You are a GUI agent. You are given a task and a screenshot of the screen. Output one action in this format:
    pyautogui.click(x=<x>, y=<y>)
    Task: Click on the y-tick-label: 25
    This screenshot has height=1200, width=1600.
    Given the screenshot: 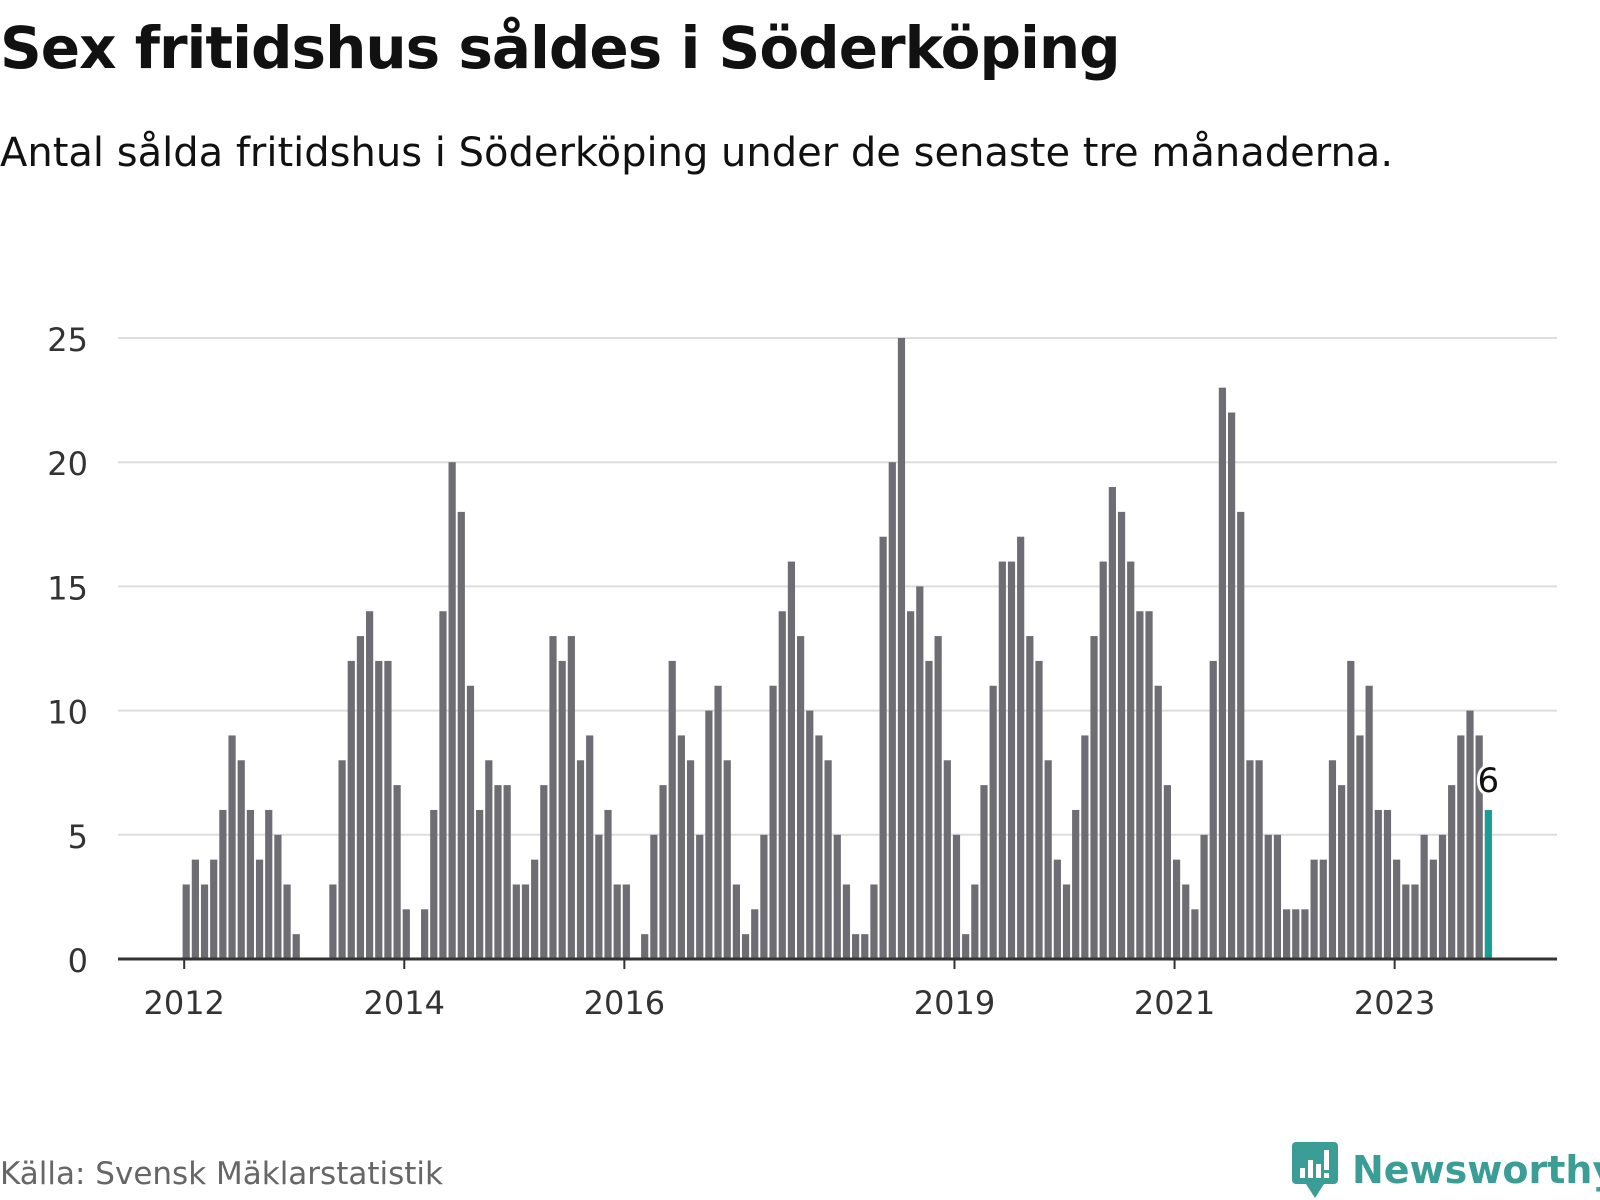 What is the action you would take?
    pyautogui.click(x=67, y=340)
    